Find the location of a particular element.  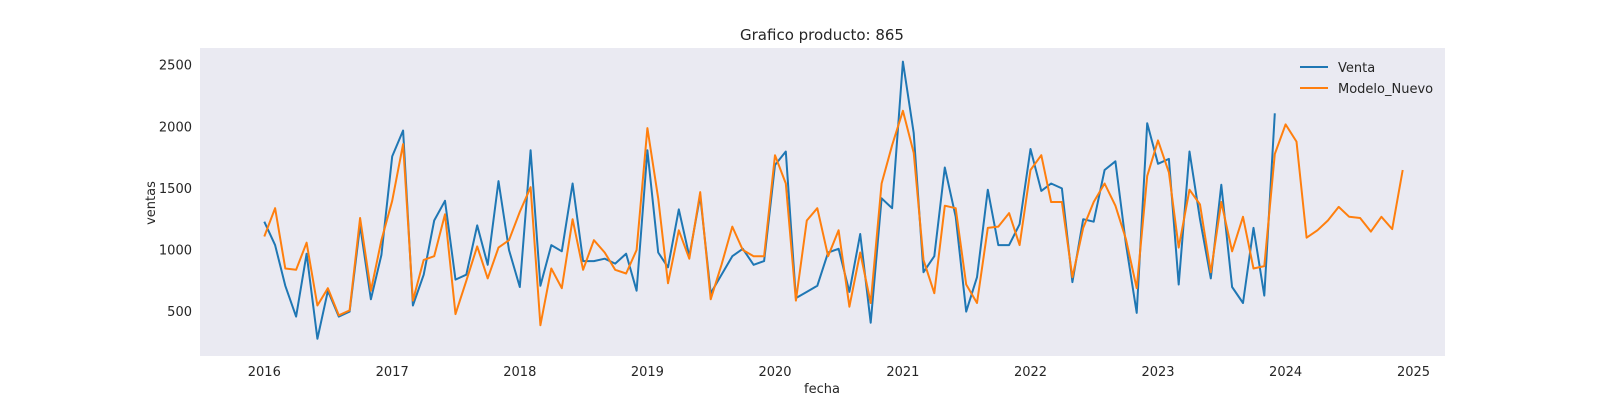

y-tick-label: 1000 is located at coordinates (175, 251).